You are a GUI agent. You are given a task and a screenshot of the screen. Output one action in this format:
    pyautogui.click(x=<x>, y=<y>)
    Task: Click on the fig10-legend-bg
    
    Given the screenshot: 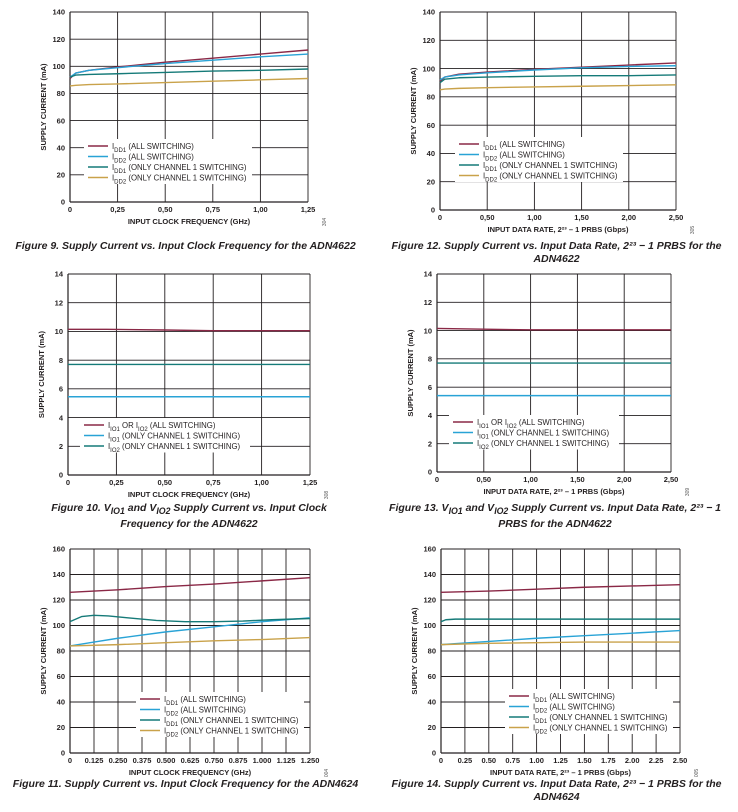 What is the action you would take?
    pyautogui.click(x=165, y=435)
    